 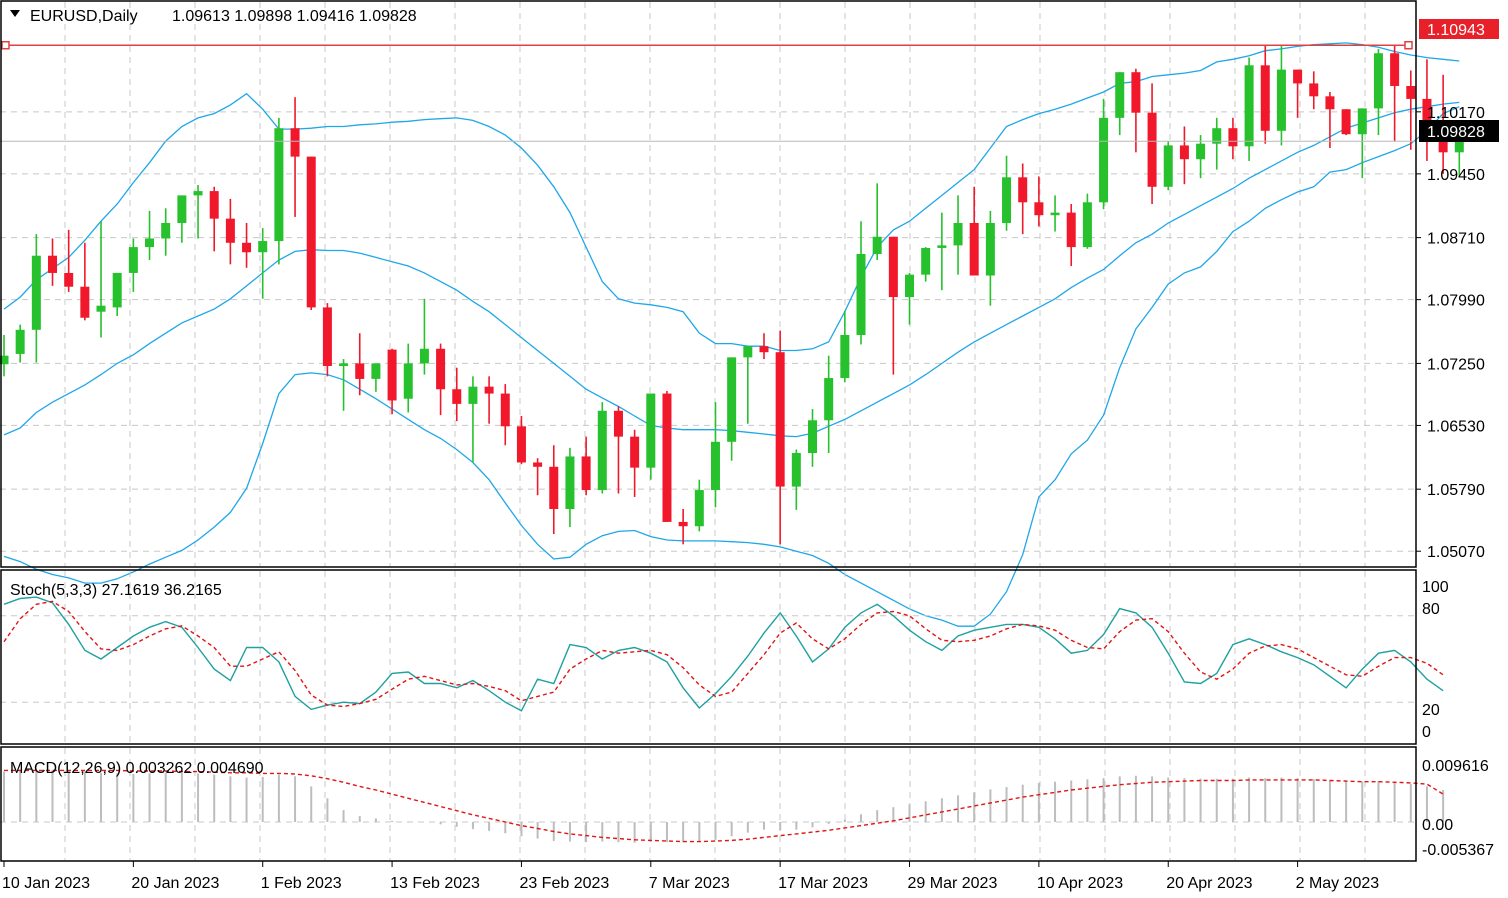 What do you see at coordinates (1080, 883) in the screenshot?
I see `time-tick-label: 10 Apr 2023` at bounding box center [1080, 883].